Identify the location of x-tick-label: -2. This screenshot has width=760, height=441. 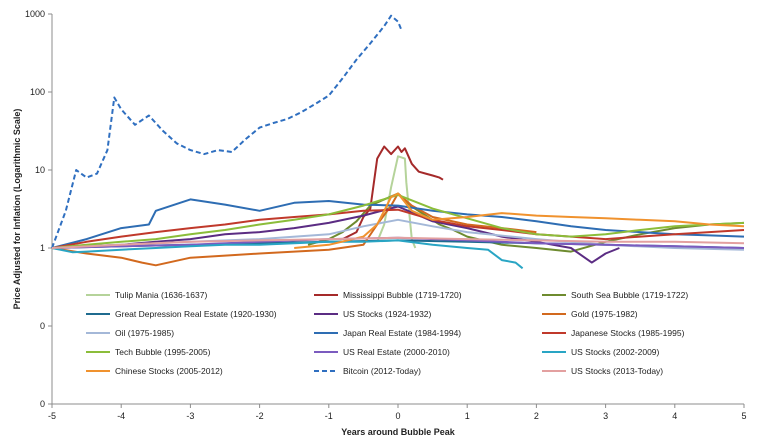
(260, 416).